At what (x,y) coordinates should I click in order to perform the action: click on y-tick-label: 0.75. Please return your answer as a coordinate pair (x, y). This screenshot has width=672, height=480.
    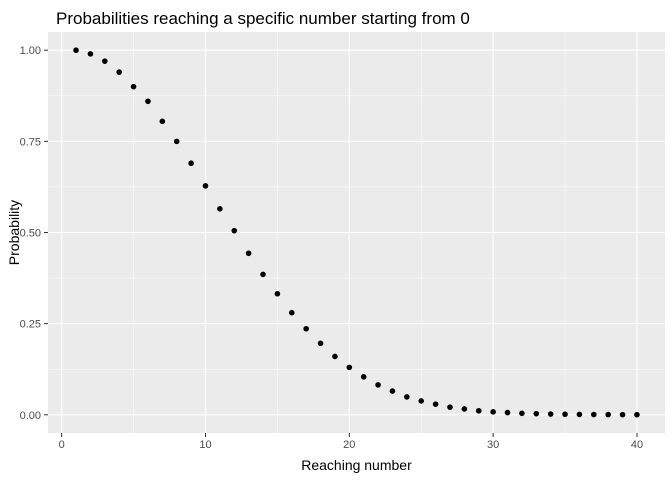
    Looking at the image, I should click on (30, 142).